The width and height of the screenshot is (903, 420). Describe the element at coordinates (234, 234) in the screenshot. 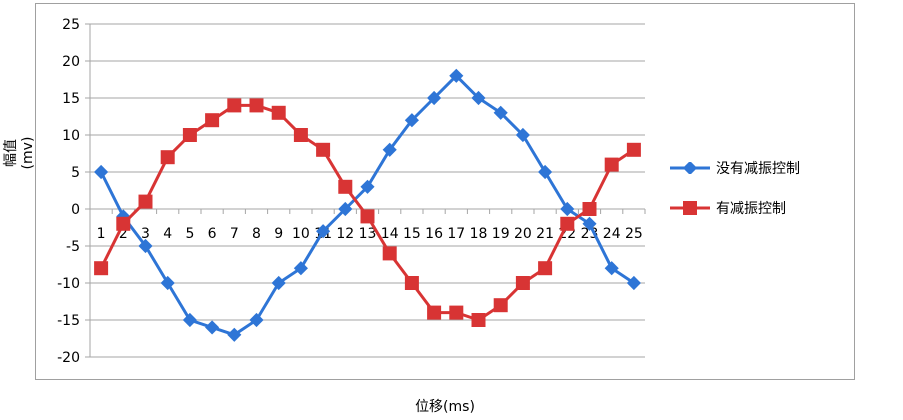

I see `x-tick-label: 7` at that location.